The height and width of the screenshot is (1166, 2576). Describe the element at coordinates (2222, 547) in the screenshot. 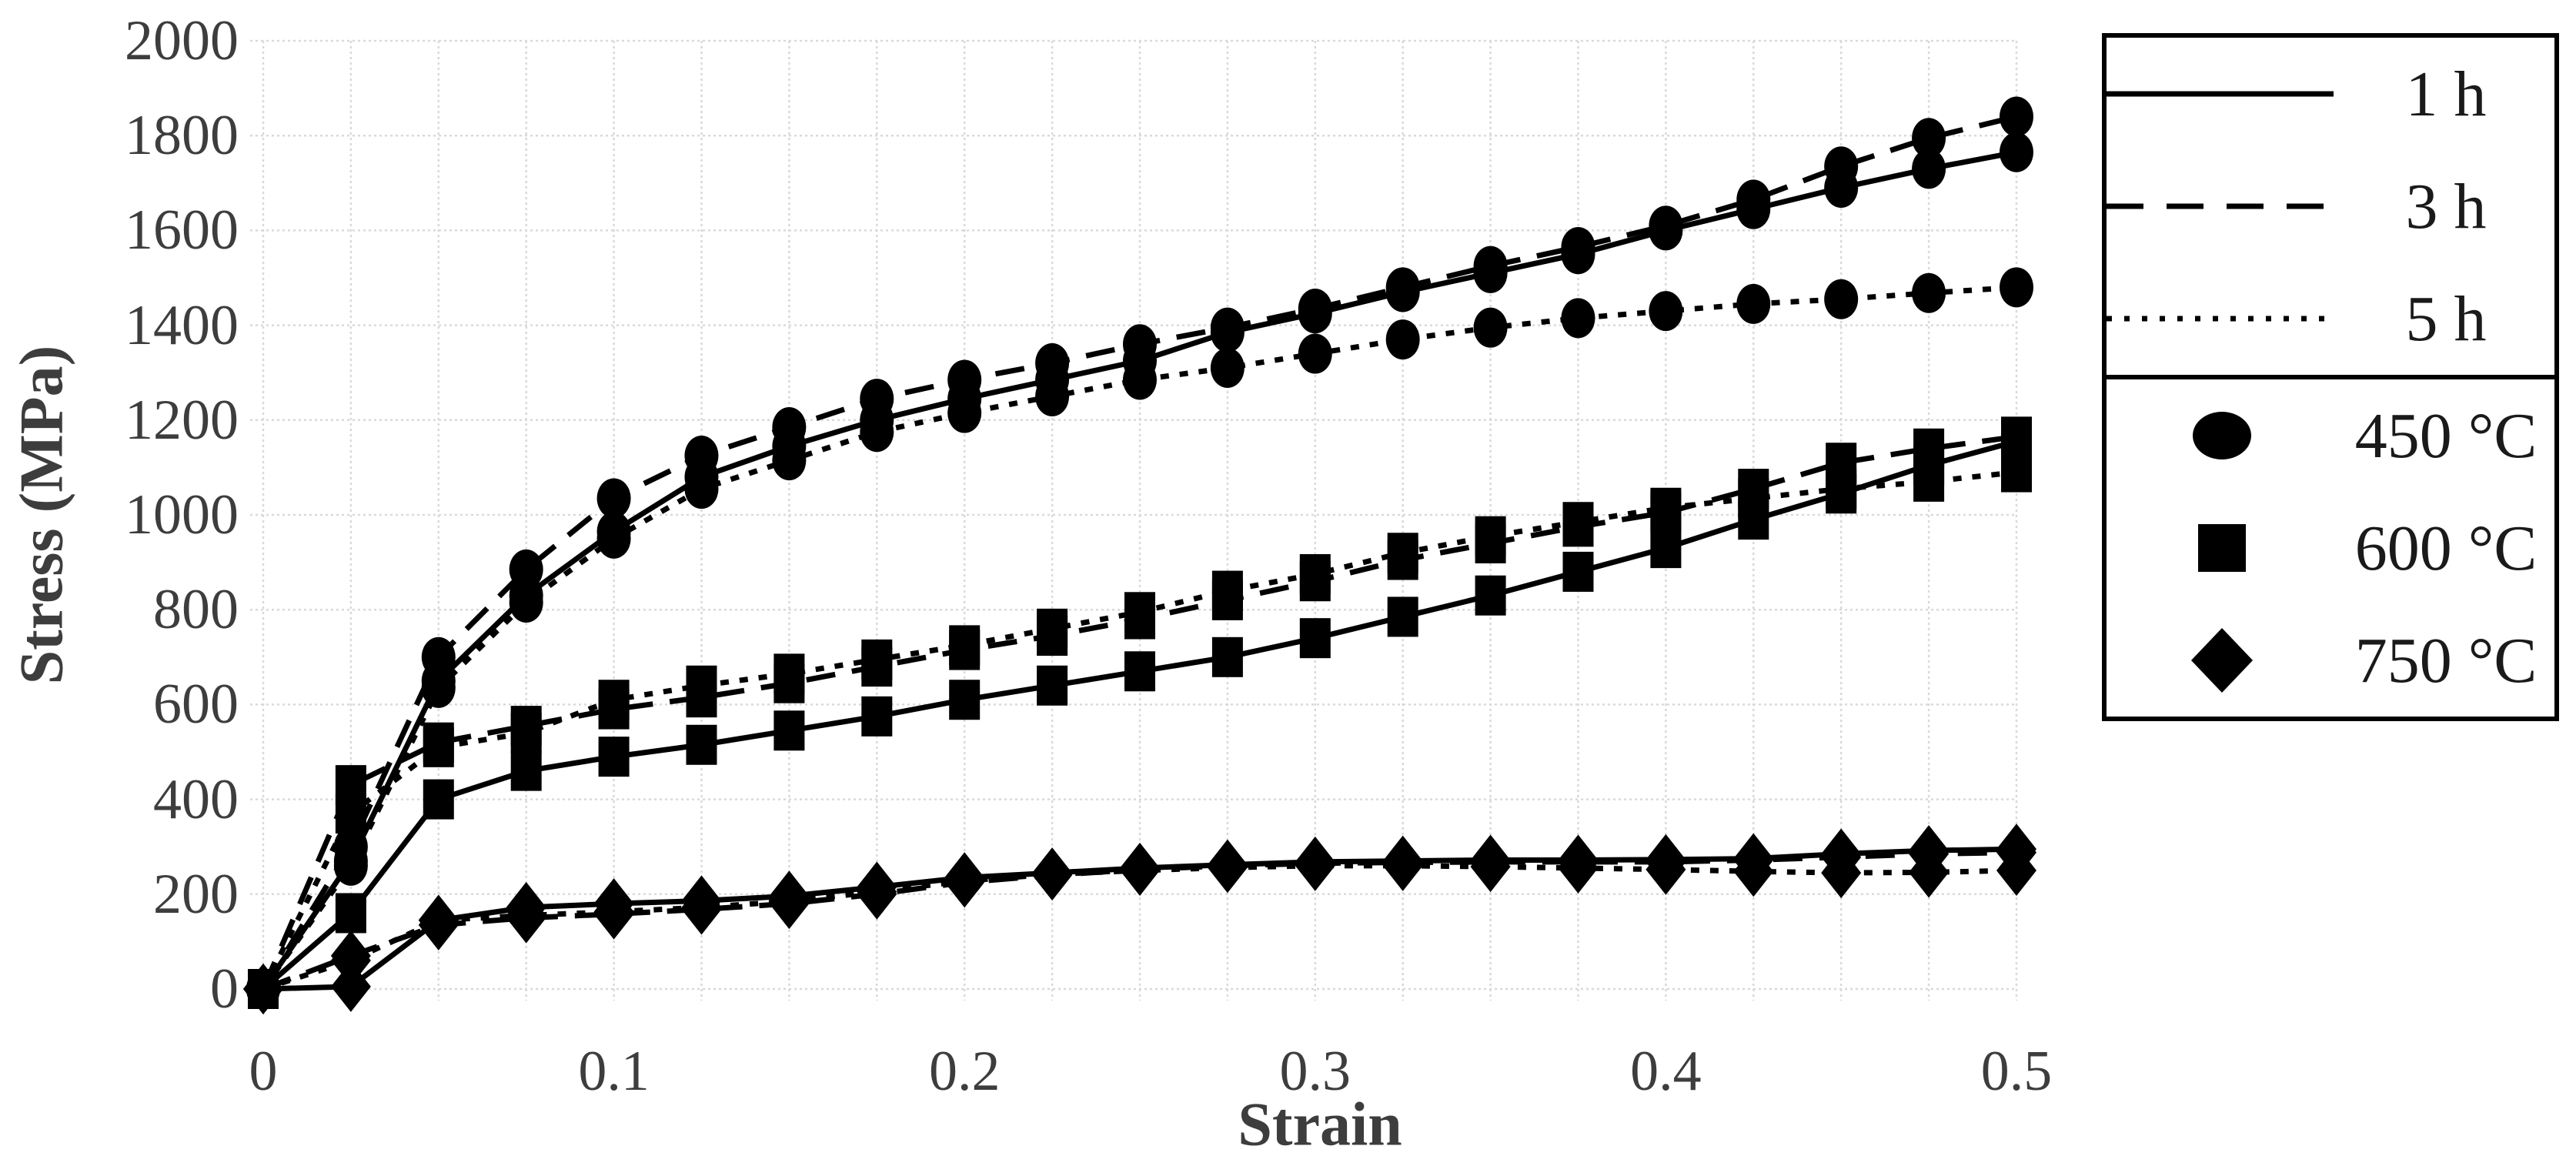

I see `square-marker-icon` at that location.